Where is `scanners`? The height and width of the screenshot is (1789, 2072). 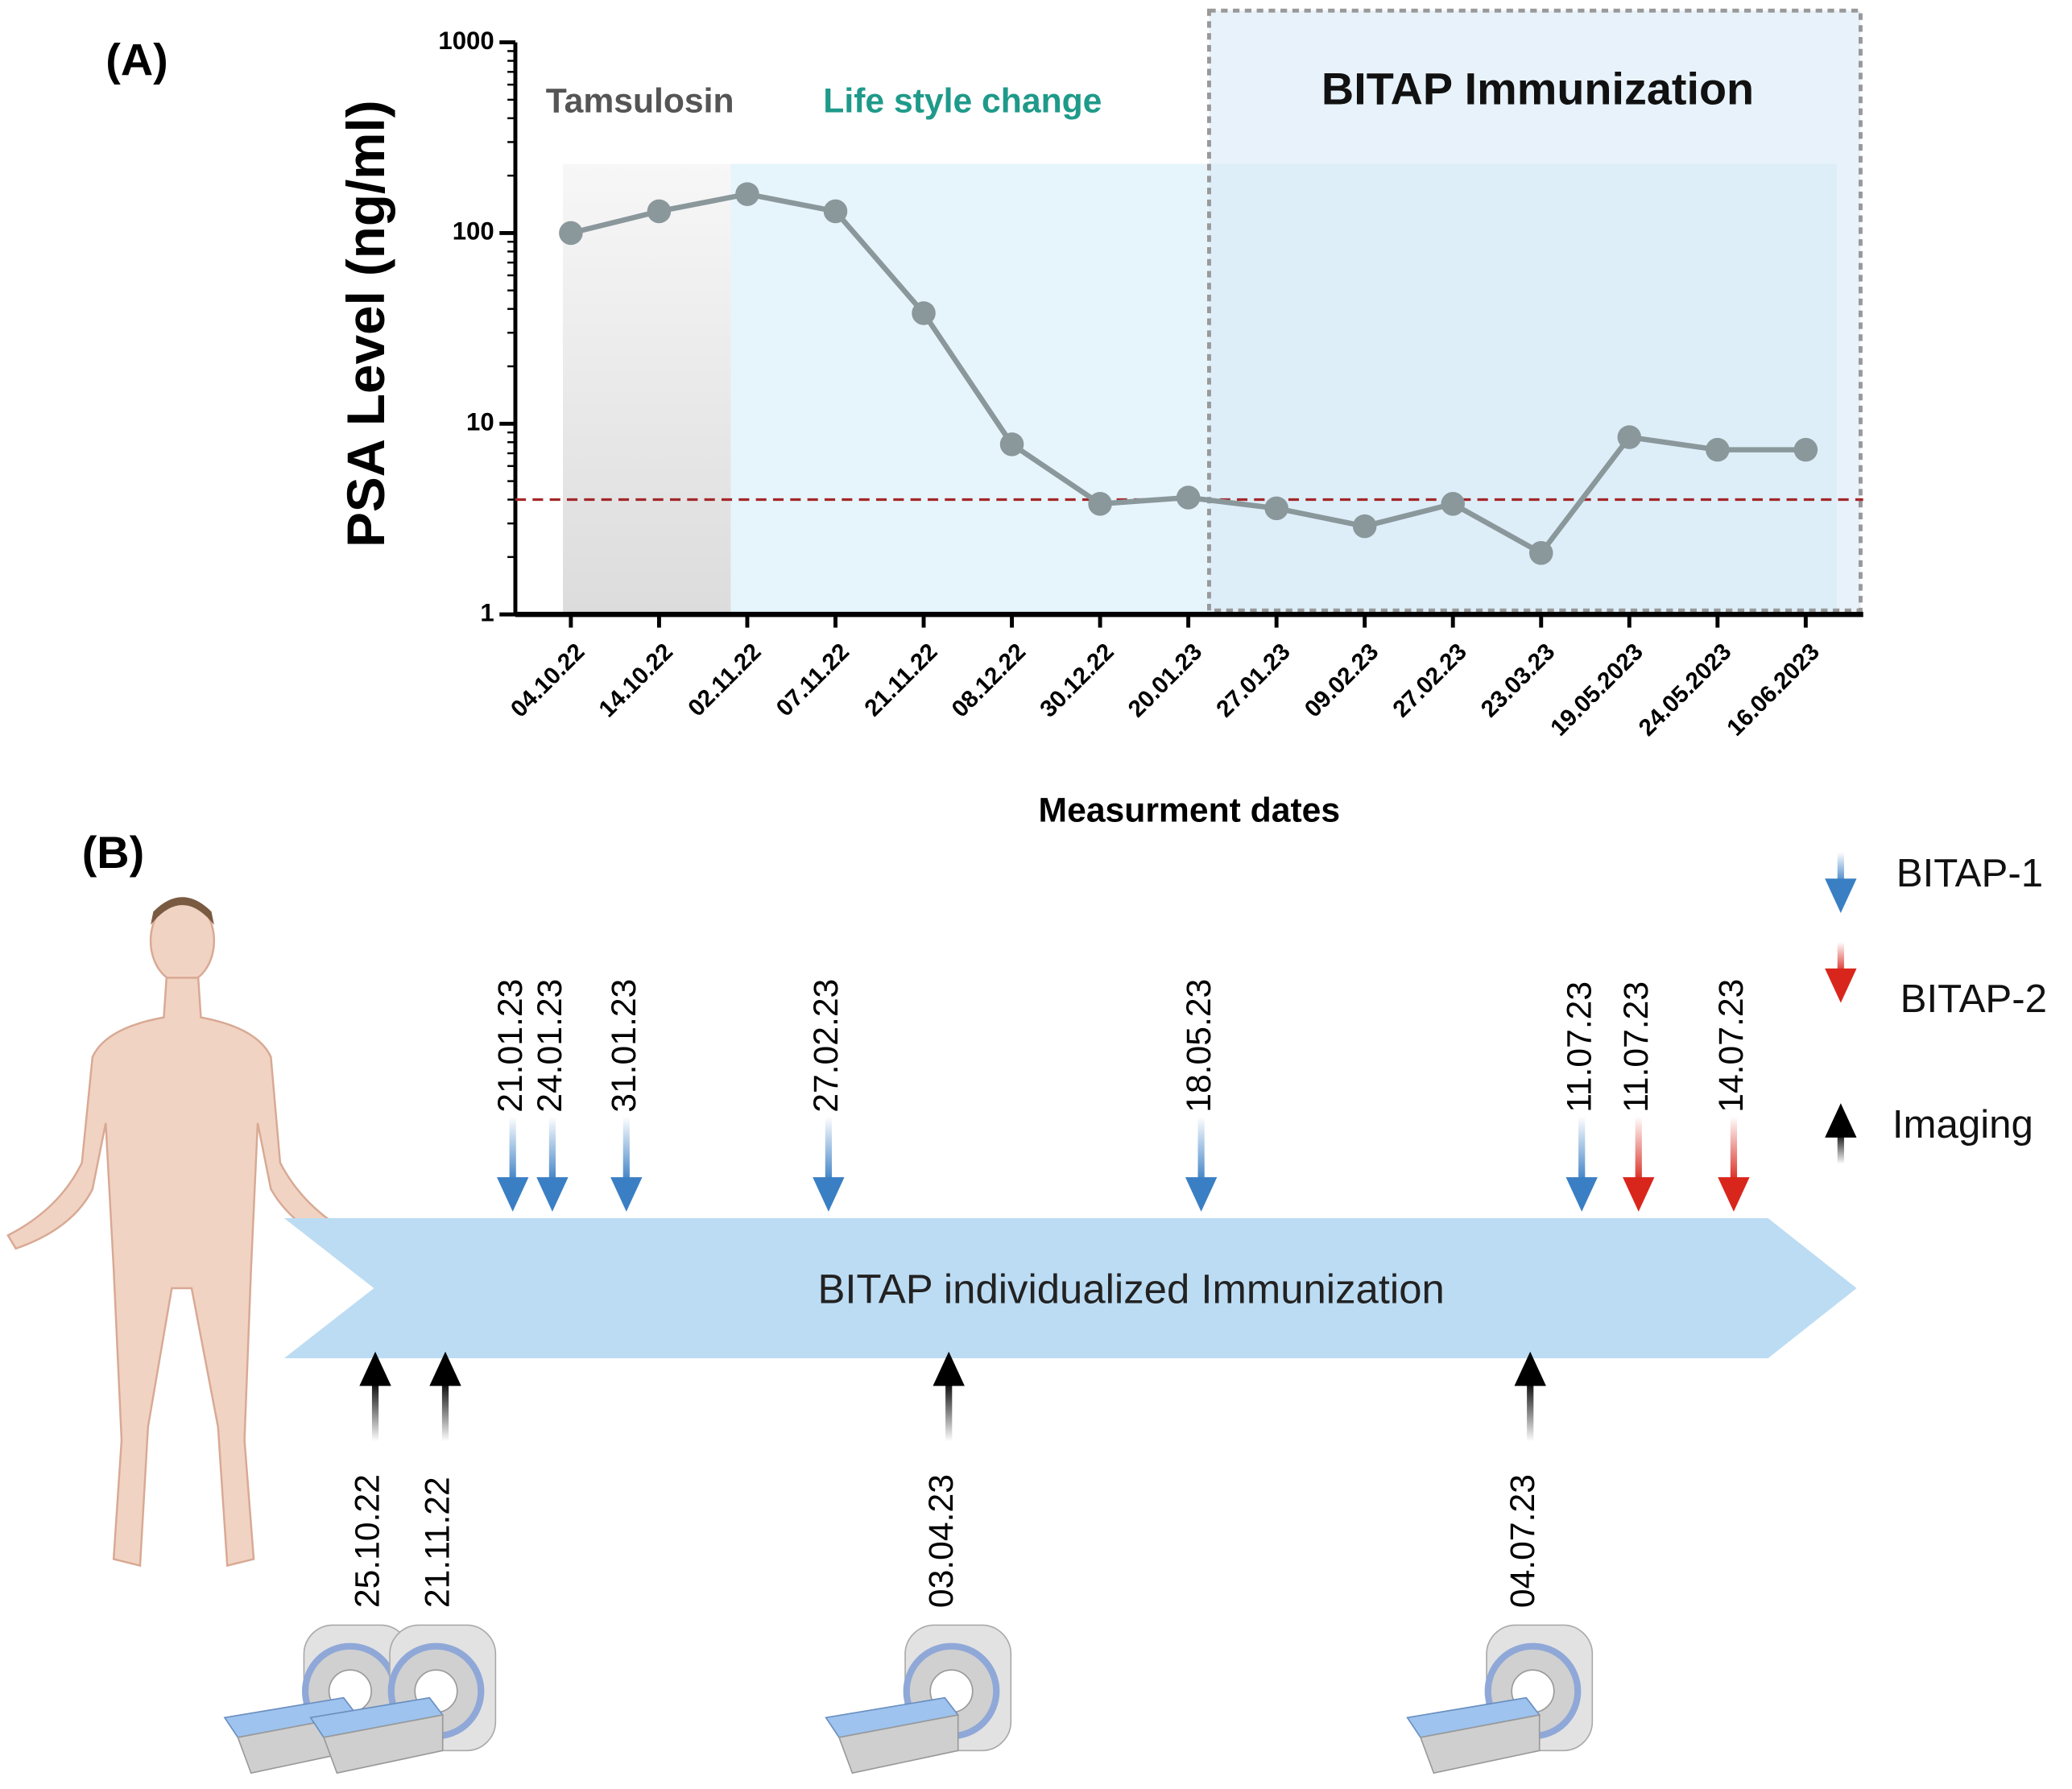 scanners is located at coordinates (908, 1699).